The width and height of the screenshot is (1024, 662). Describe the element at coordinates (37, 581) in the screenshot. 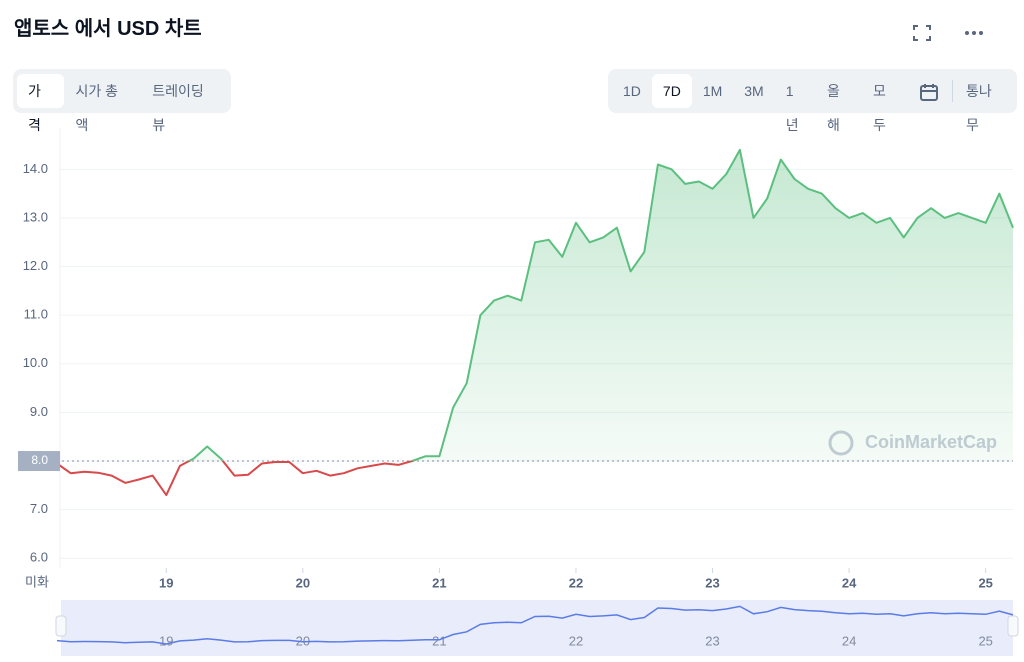

I see `currency-label: 미화` at that location.